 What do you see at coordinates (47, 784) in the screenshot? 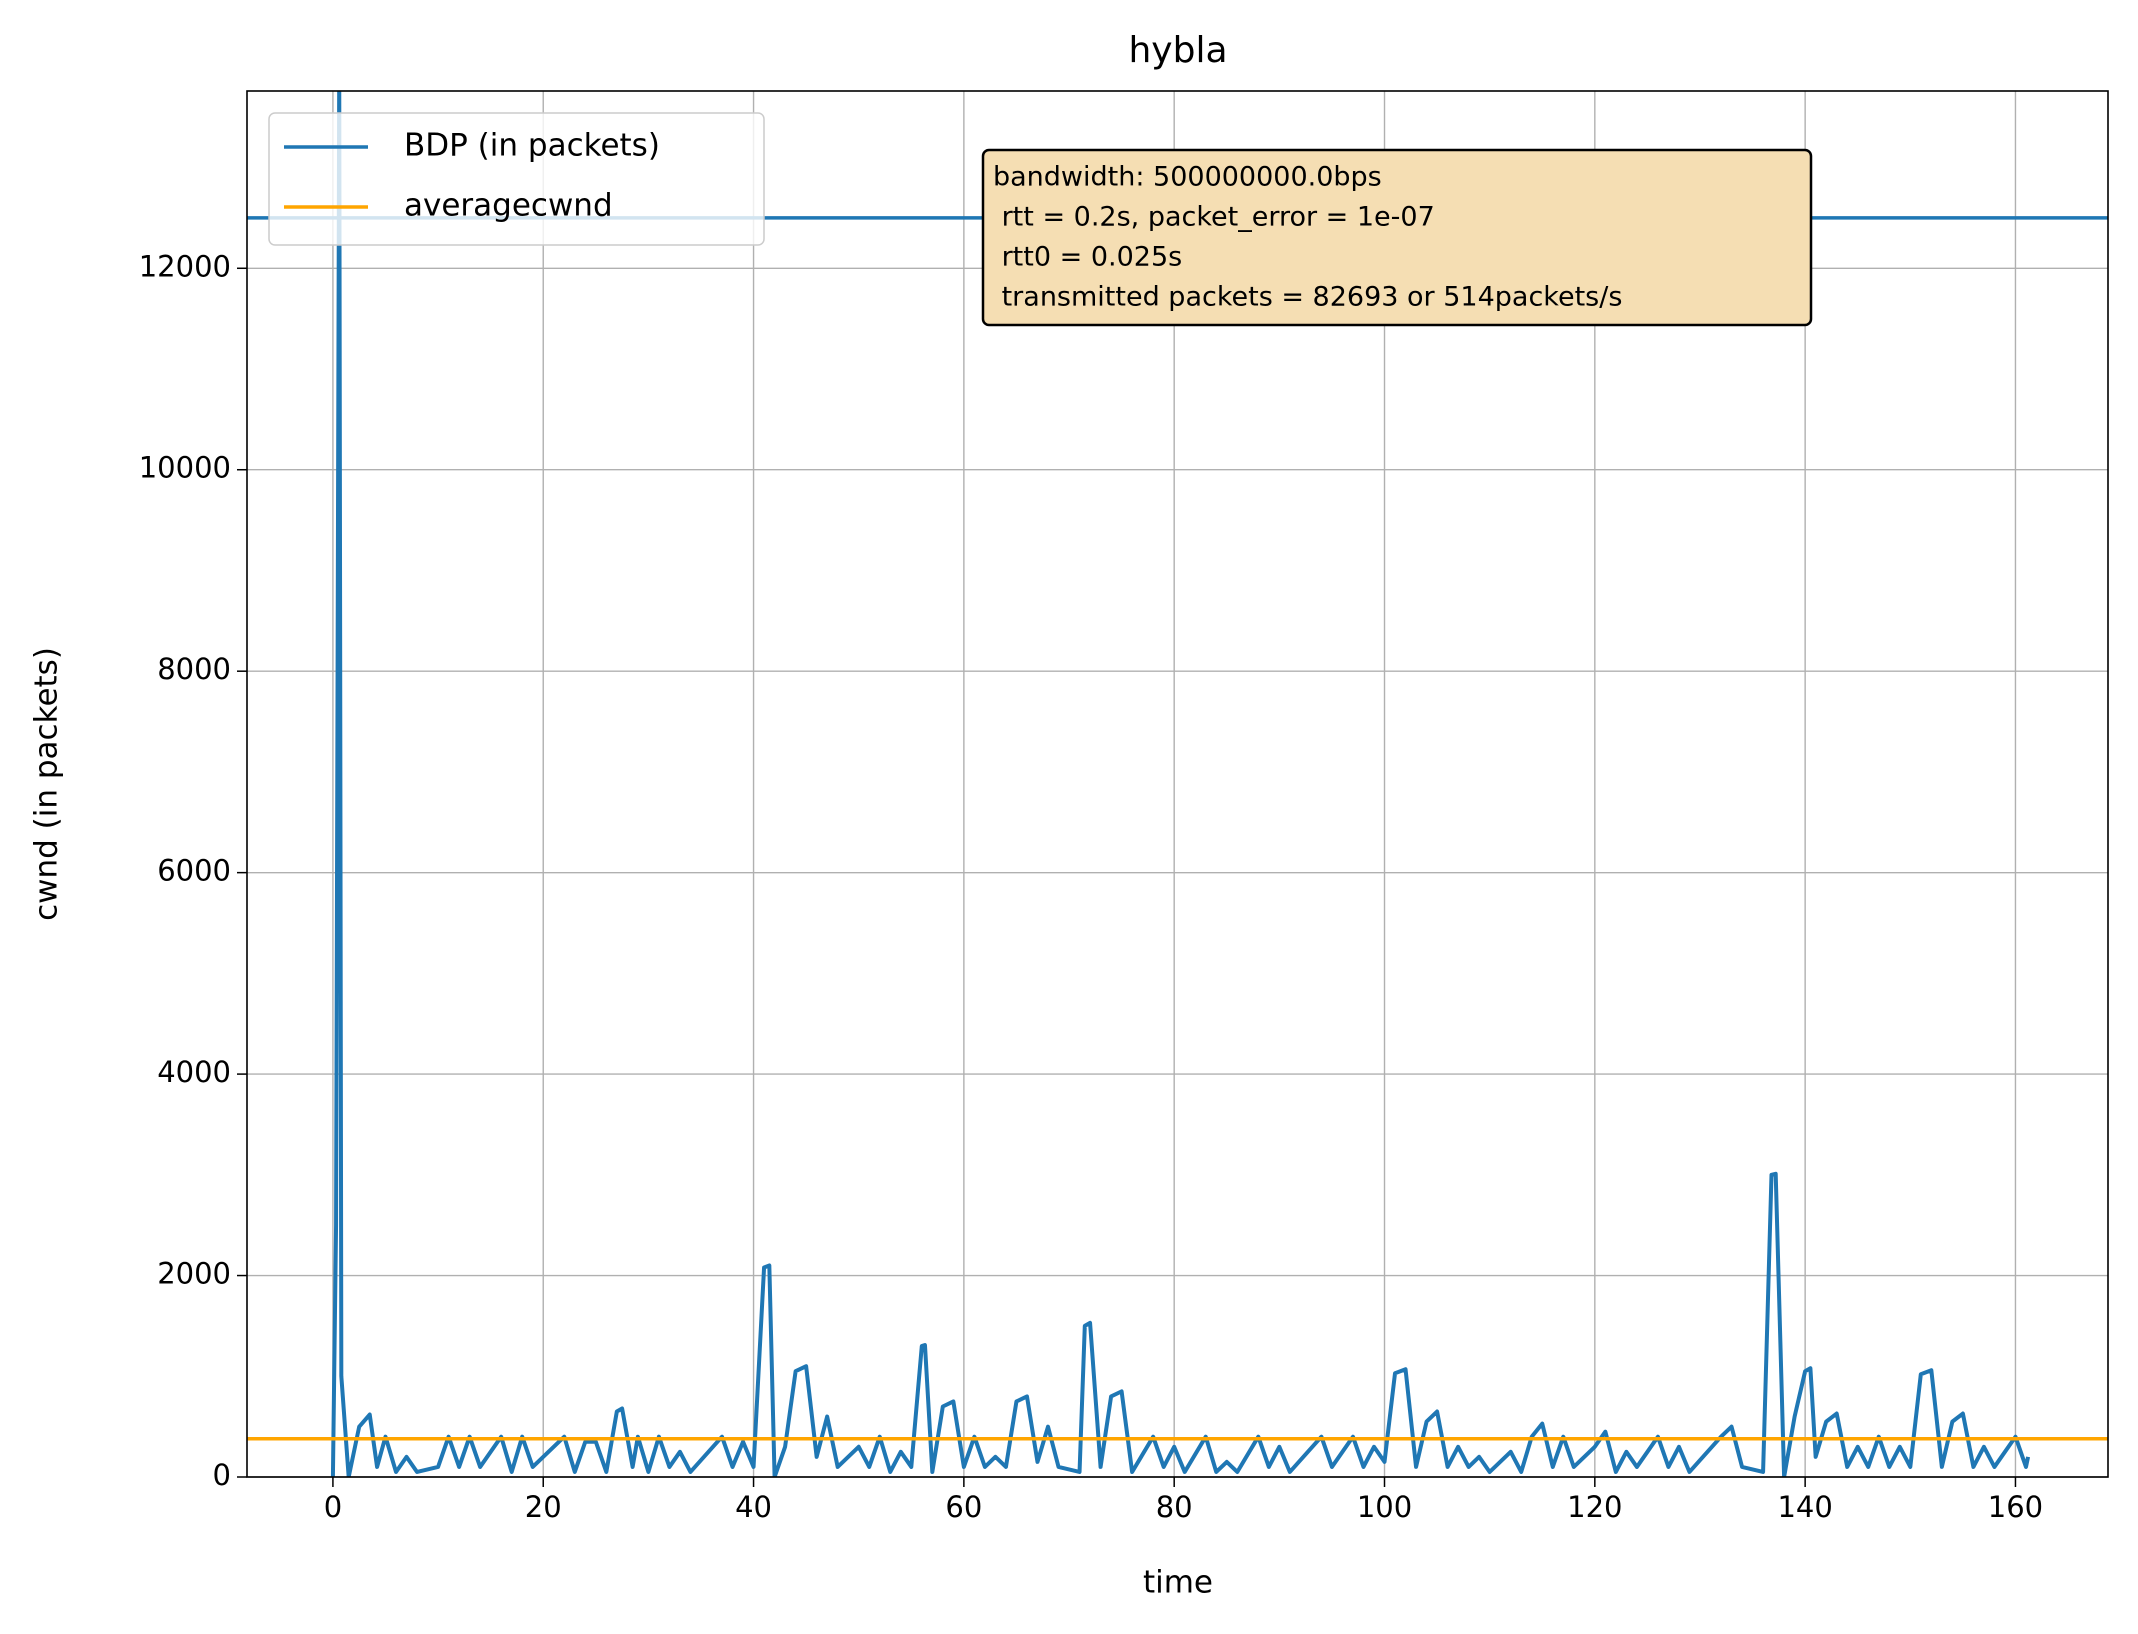
I see `y-axis-label: cwnd (in packets)` at bounding box center [47, 784].